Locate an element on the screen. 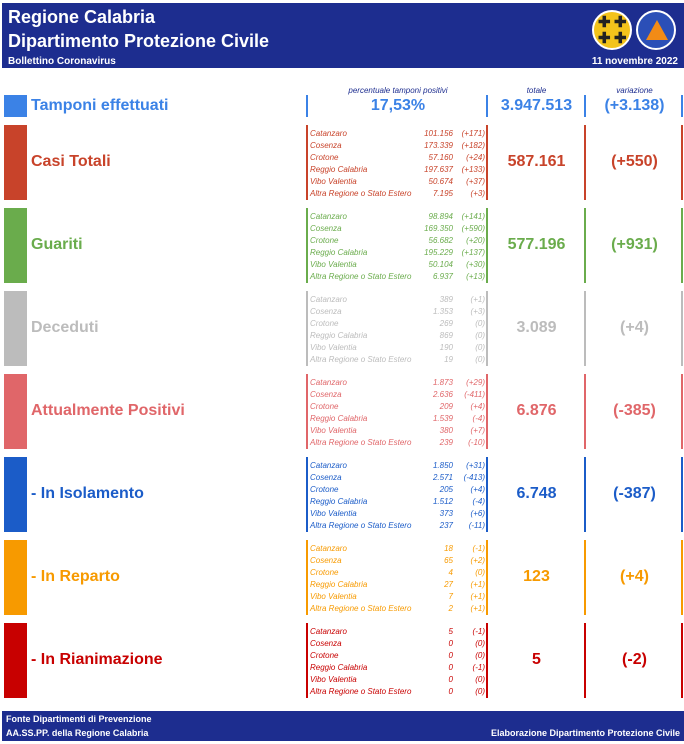 Image resolution: width=684 pixels, height=744 pixels. province-delta: (+2) is located at coordinates (477, 560).